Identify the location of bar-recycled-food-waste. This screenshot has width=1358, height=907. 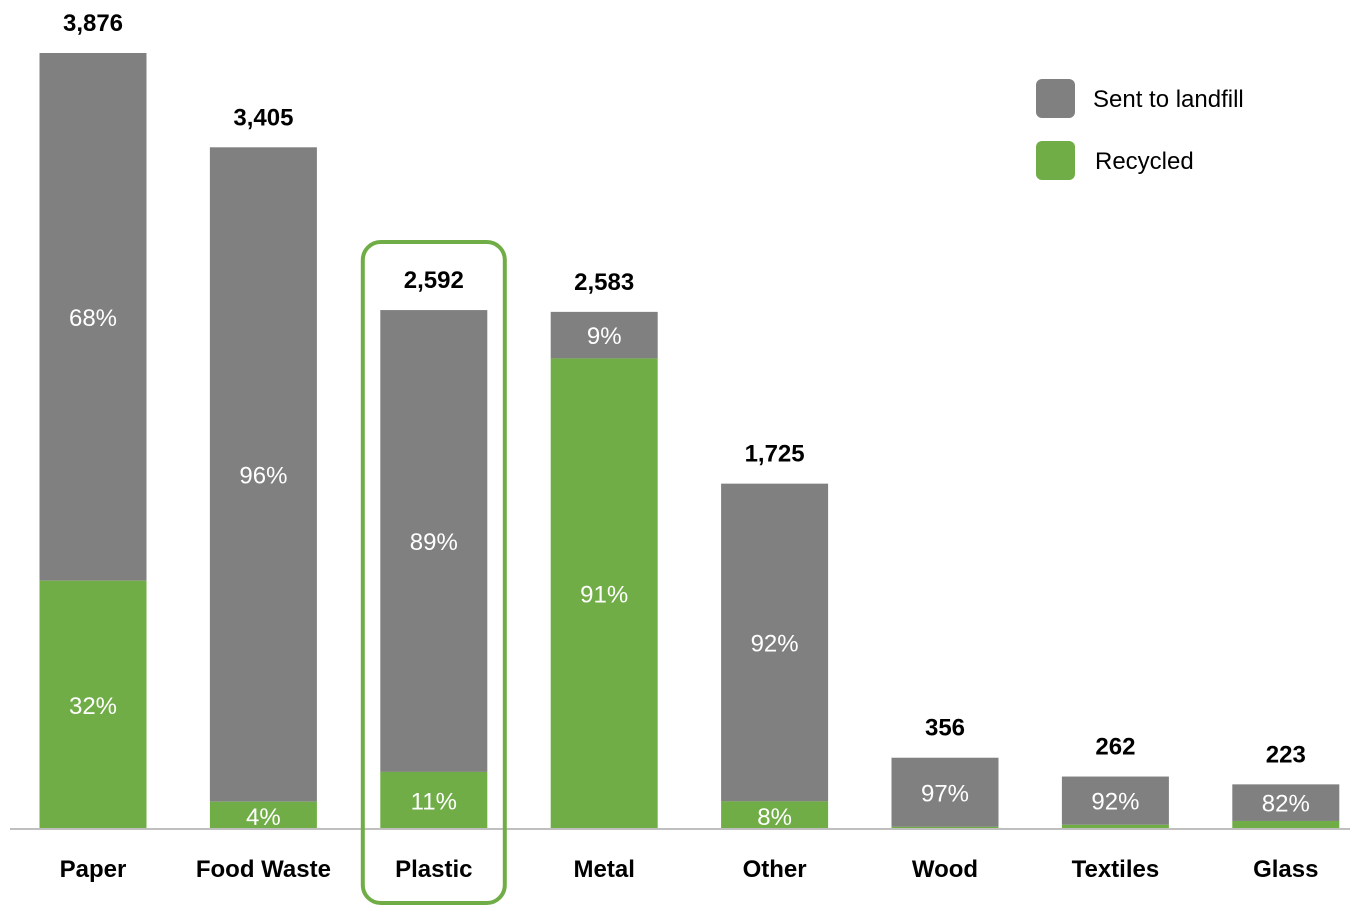
(263, 815).